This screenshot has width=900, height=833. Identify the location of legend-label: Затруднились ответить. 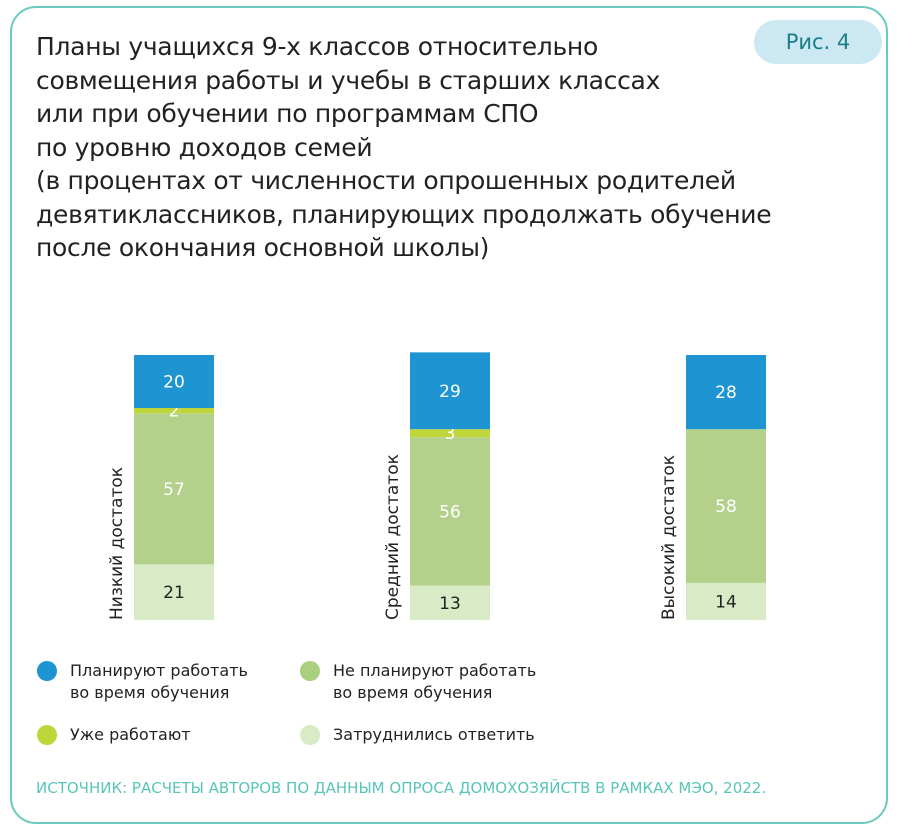
(434, 734).